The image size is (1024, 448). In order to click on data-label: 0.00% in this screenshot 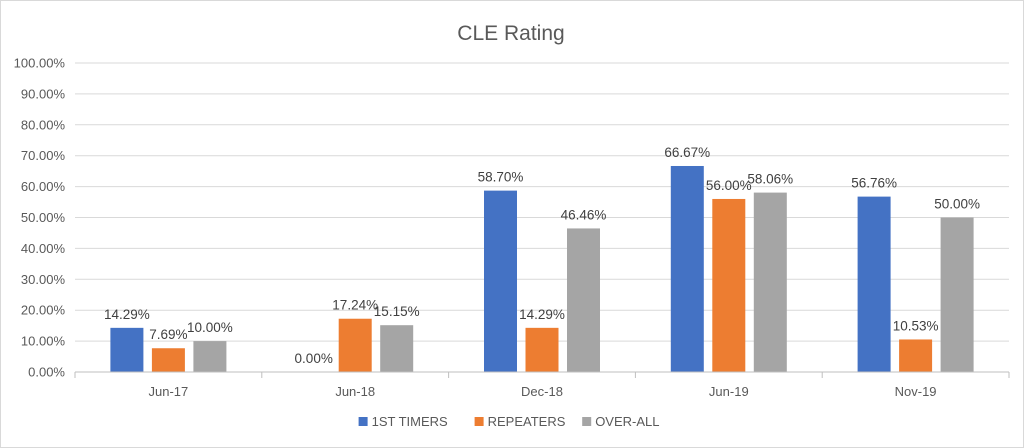, I will do `click(314, 358)`.